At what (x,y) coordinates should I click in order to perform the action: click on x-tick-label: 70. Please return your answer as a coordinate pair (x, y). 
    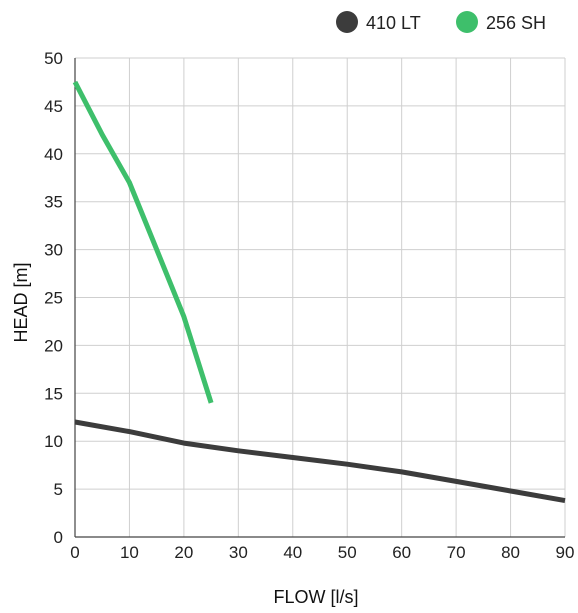
    Looking at the image, I should click on (456, 552).